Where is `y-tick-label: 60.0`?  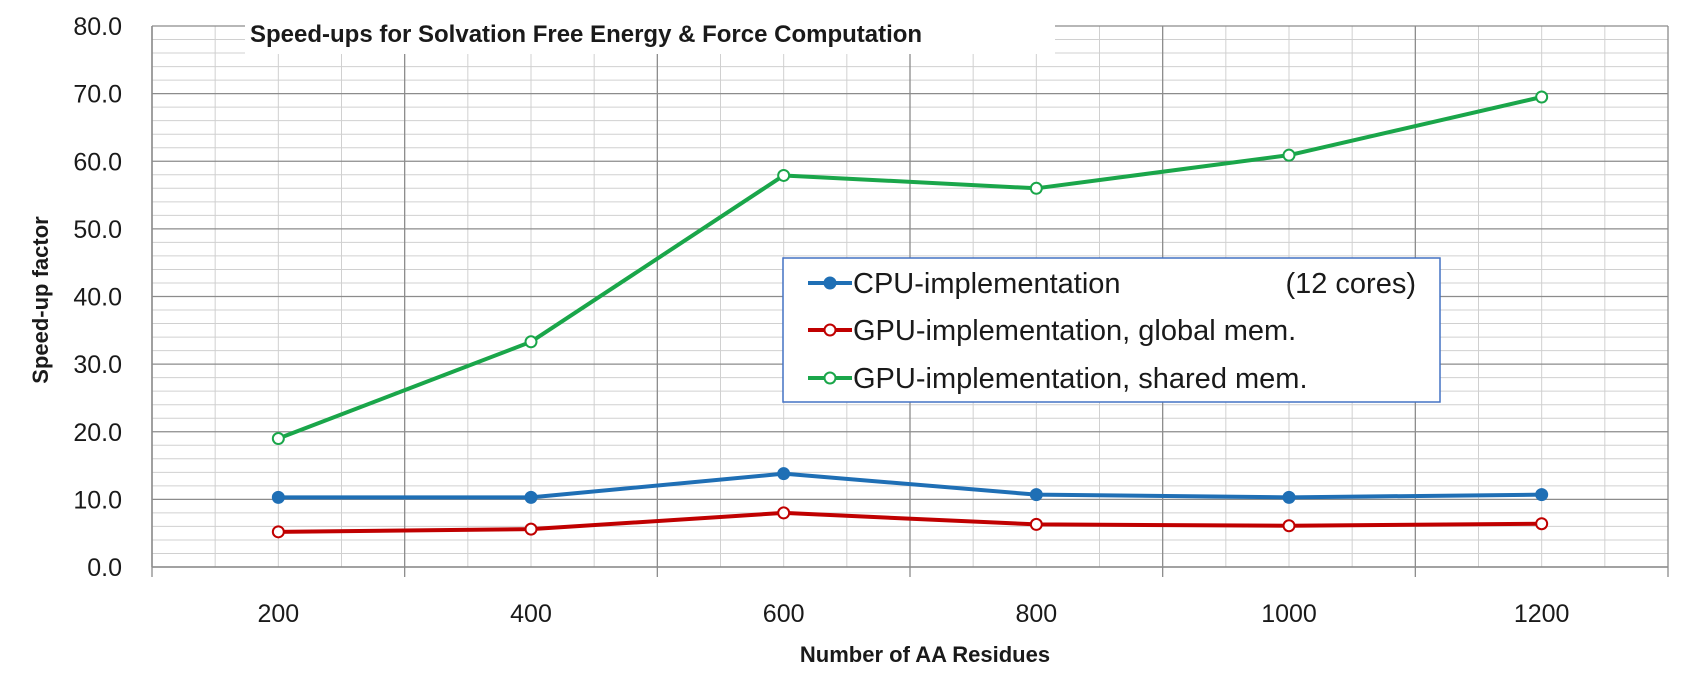 y-tick-label: 60.0 is located at coordinates (97, 162).